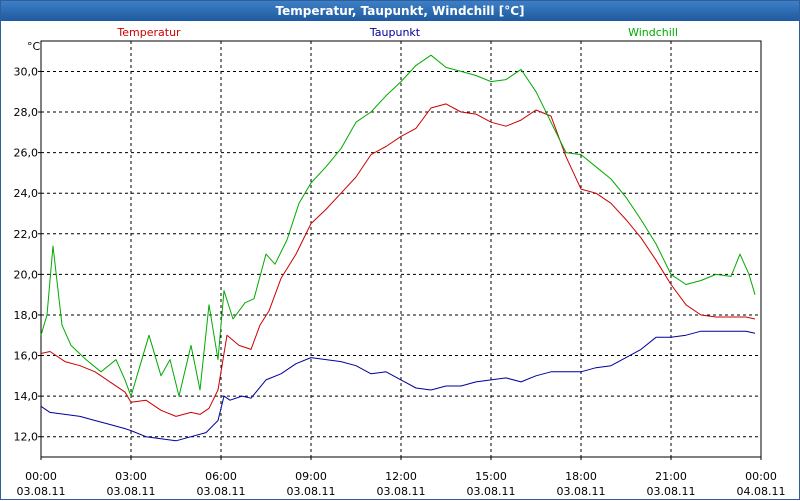 This screenshot has width=800, height=501. Describe the element at coordinates (131, 476) in the screenshot. I see `x-tick-time-label: 03:00` at that location.